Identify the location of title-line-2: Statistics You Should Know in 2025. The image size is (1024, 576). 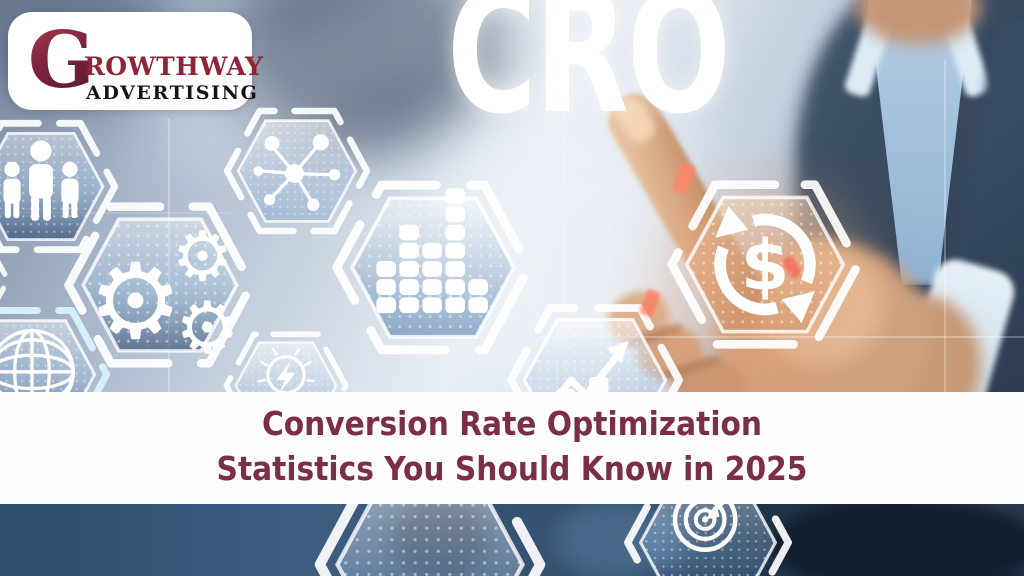
(512, 468).